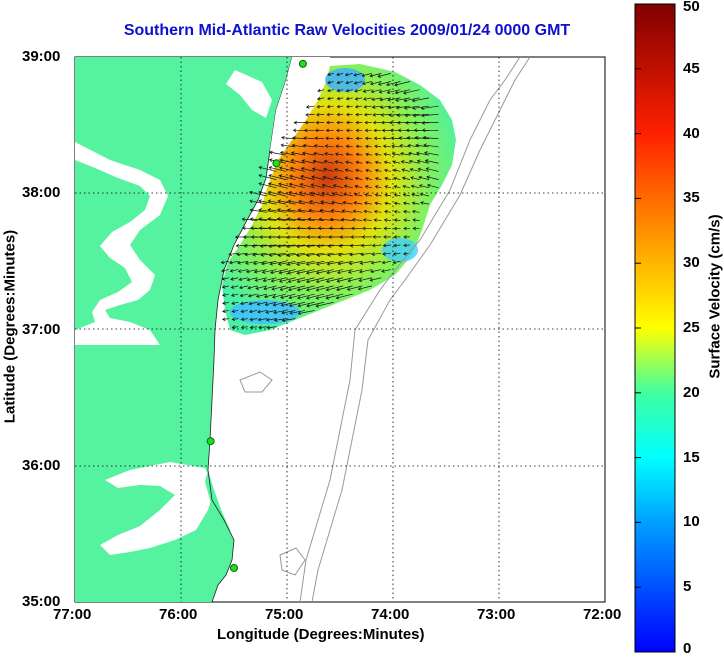  Describe the element at coordinates (390, 614) in the screenshot. I see `x-tick-label: 74:00` at that location.